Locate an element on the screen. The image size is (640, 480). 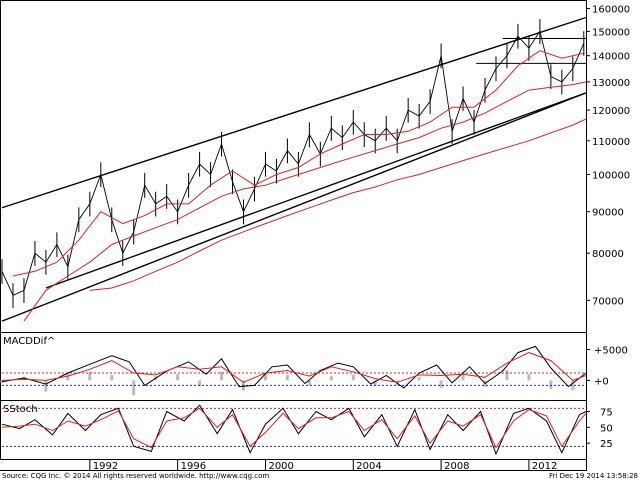
stoch-d-line is located at coordinates (294, 428).